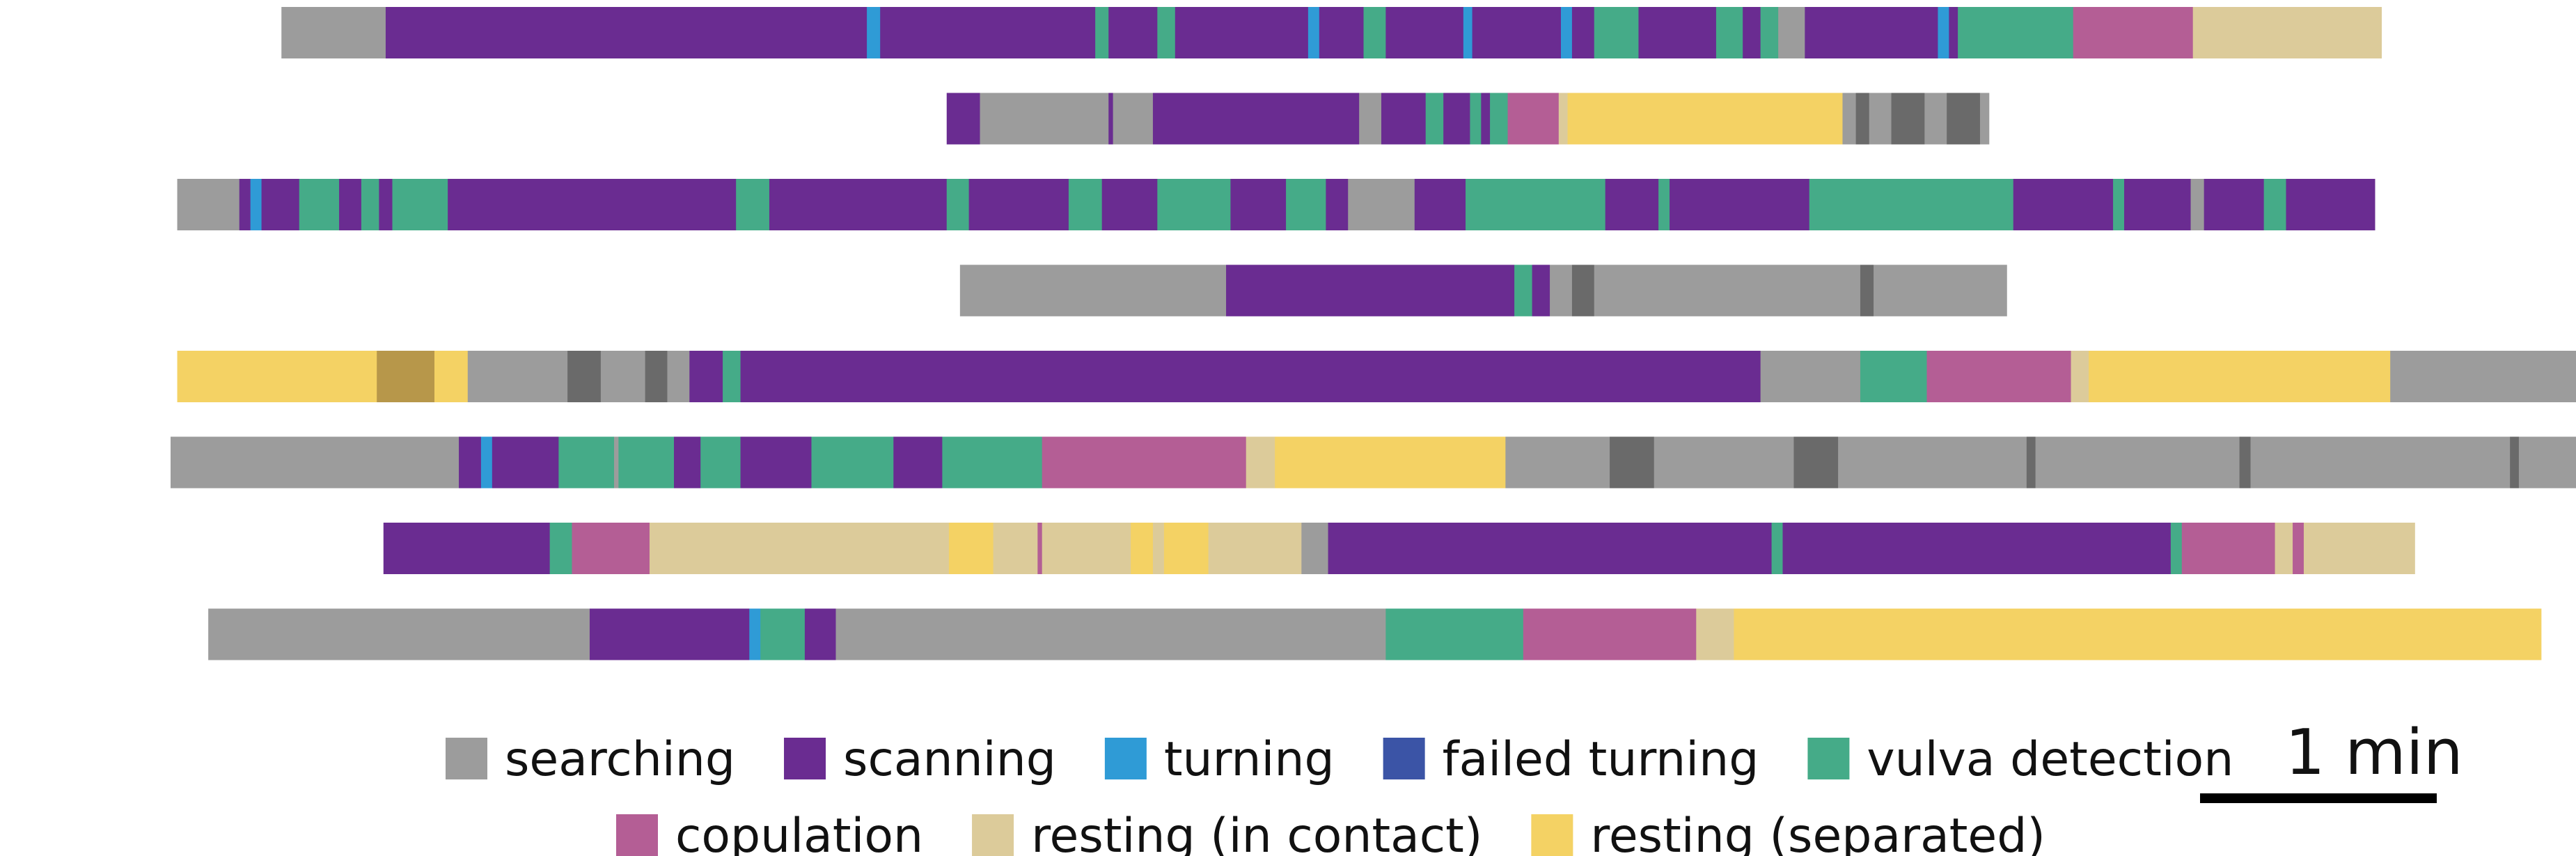 This screenshot has height=856, width=2576. What do you see at coordinates (620, 759) in the screenshot?
I see `legend-label-searching: searching` at bounding box center [620, 759].